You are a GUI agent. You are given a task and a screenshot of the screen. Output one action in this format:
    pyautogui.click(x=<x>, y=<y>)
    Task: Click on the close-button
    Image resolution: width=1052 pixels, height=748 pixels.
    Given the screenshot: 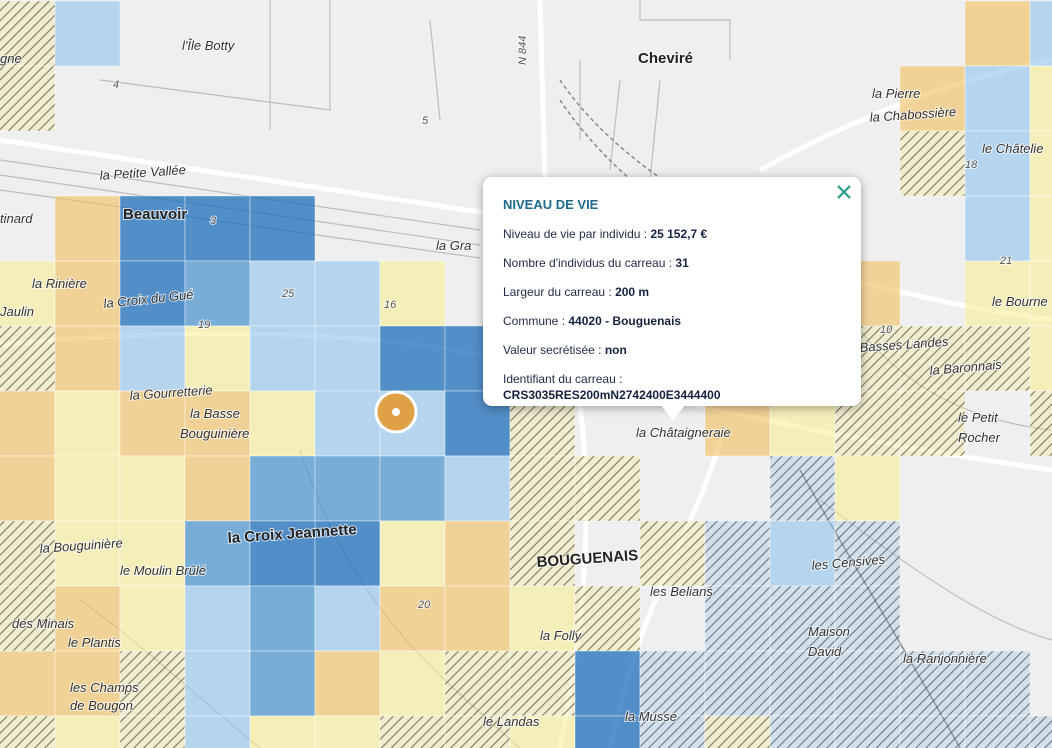 What is the action you would take?
    pyautogui.click(x=844, y=192)
    